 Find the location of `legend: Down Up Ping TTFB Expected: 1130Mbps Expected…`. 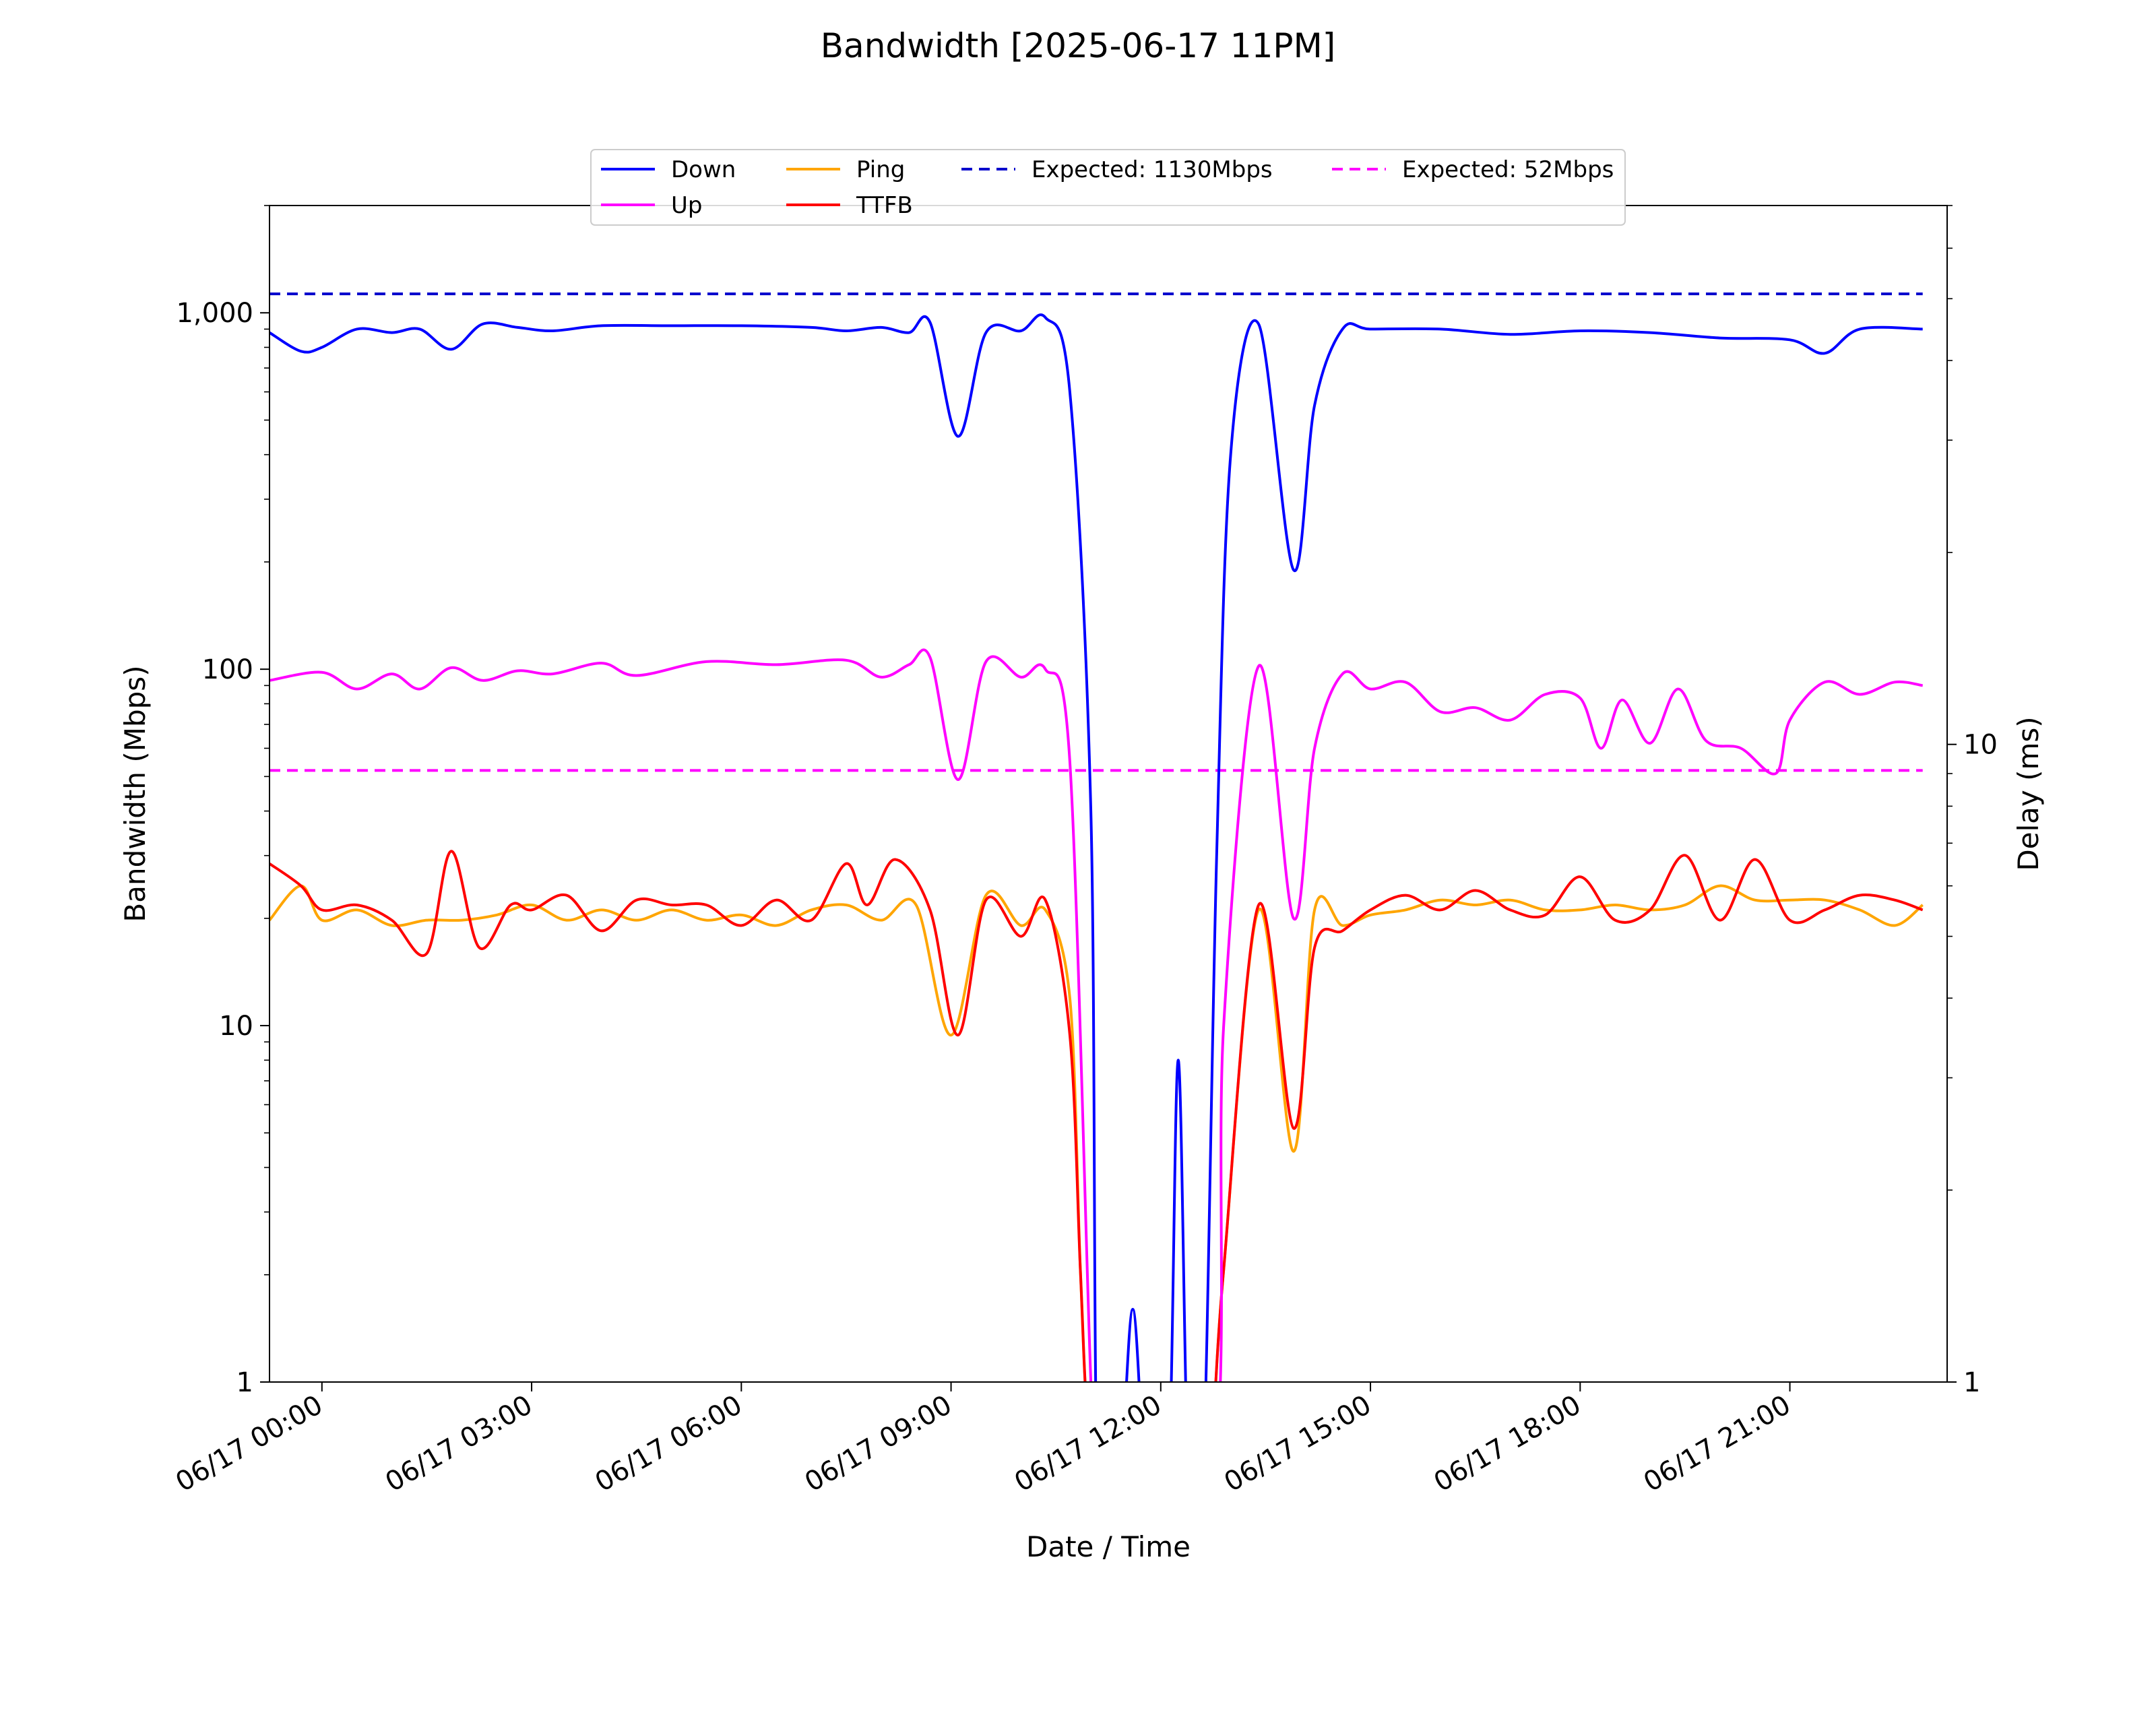

legend: Down Up Ping TTFB Expected: 1130Mbps Expected… is located at coordinates (1108, 187).